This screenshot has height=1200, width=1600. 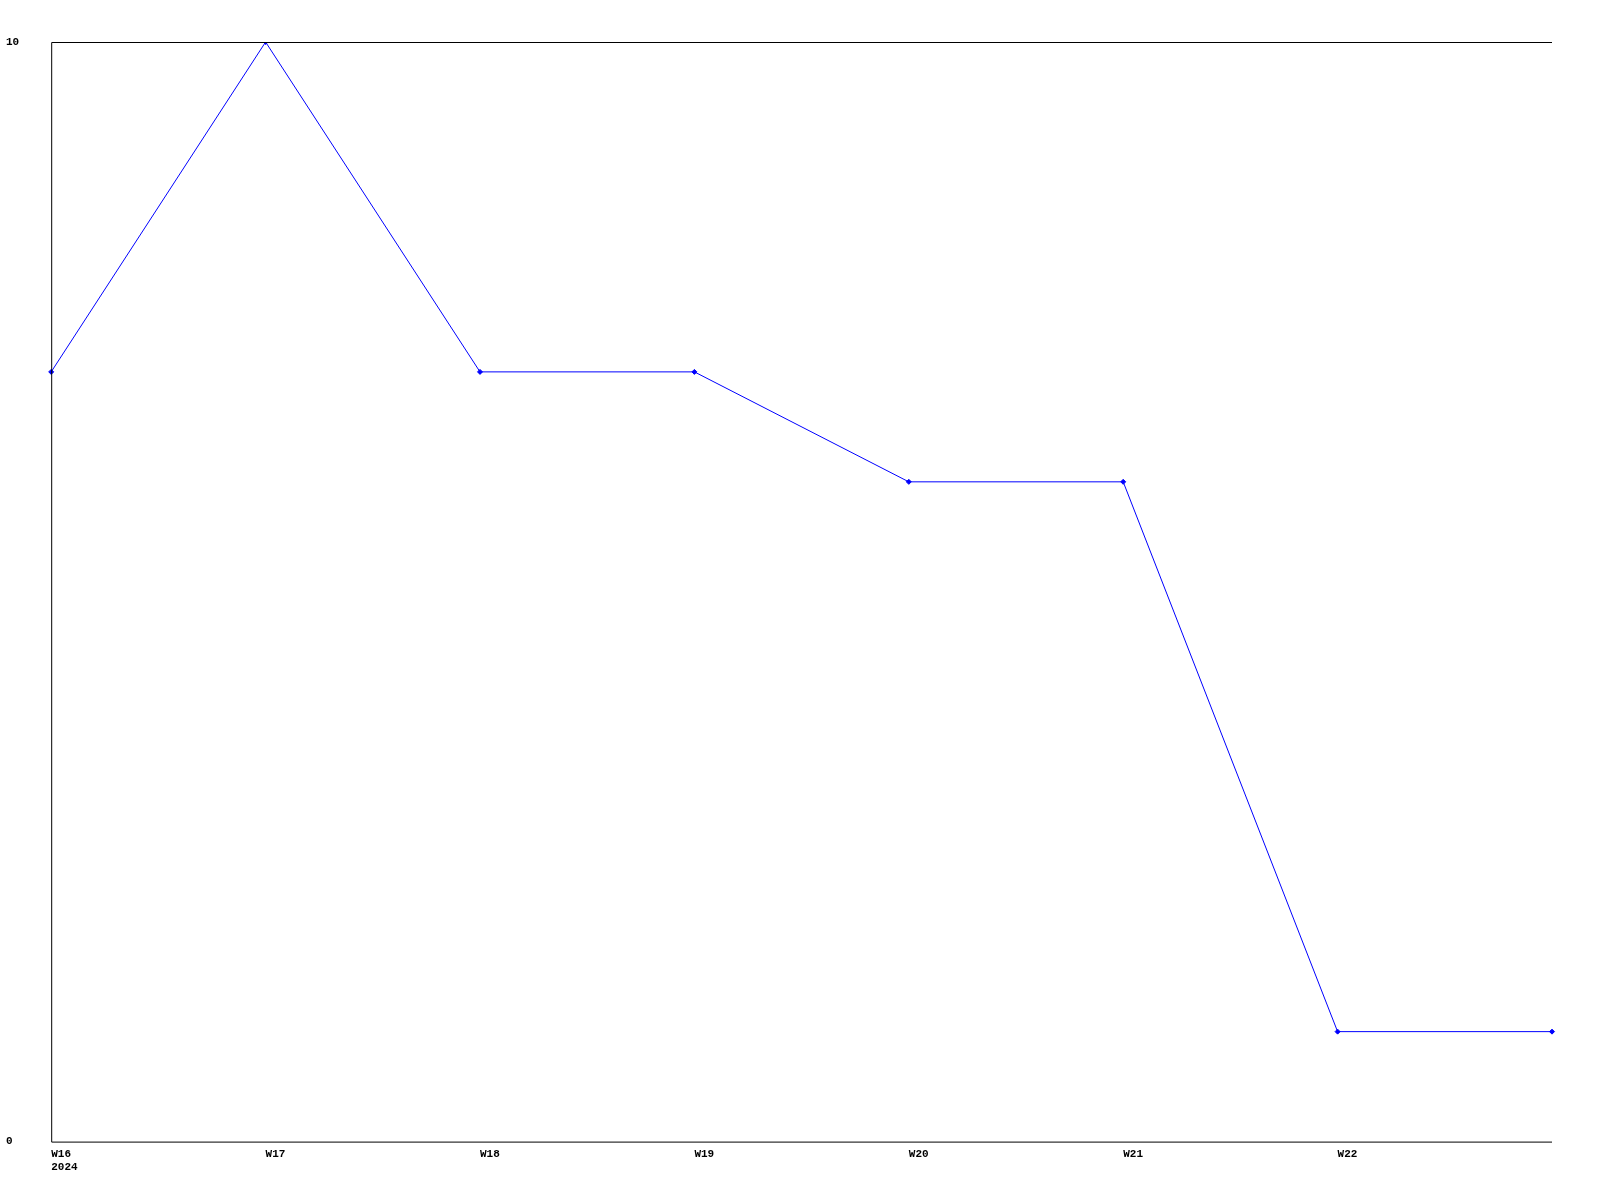 What do you see at coordinates (918, 1153) in the screenshot?
I see `x-tick-label: W20` at bounding box center [918, 1153].